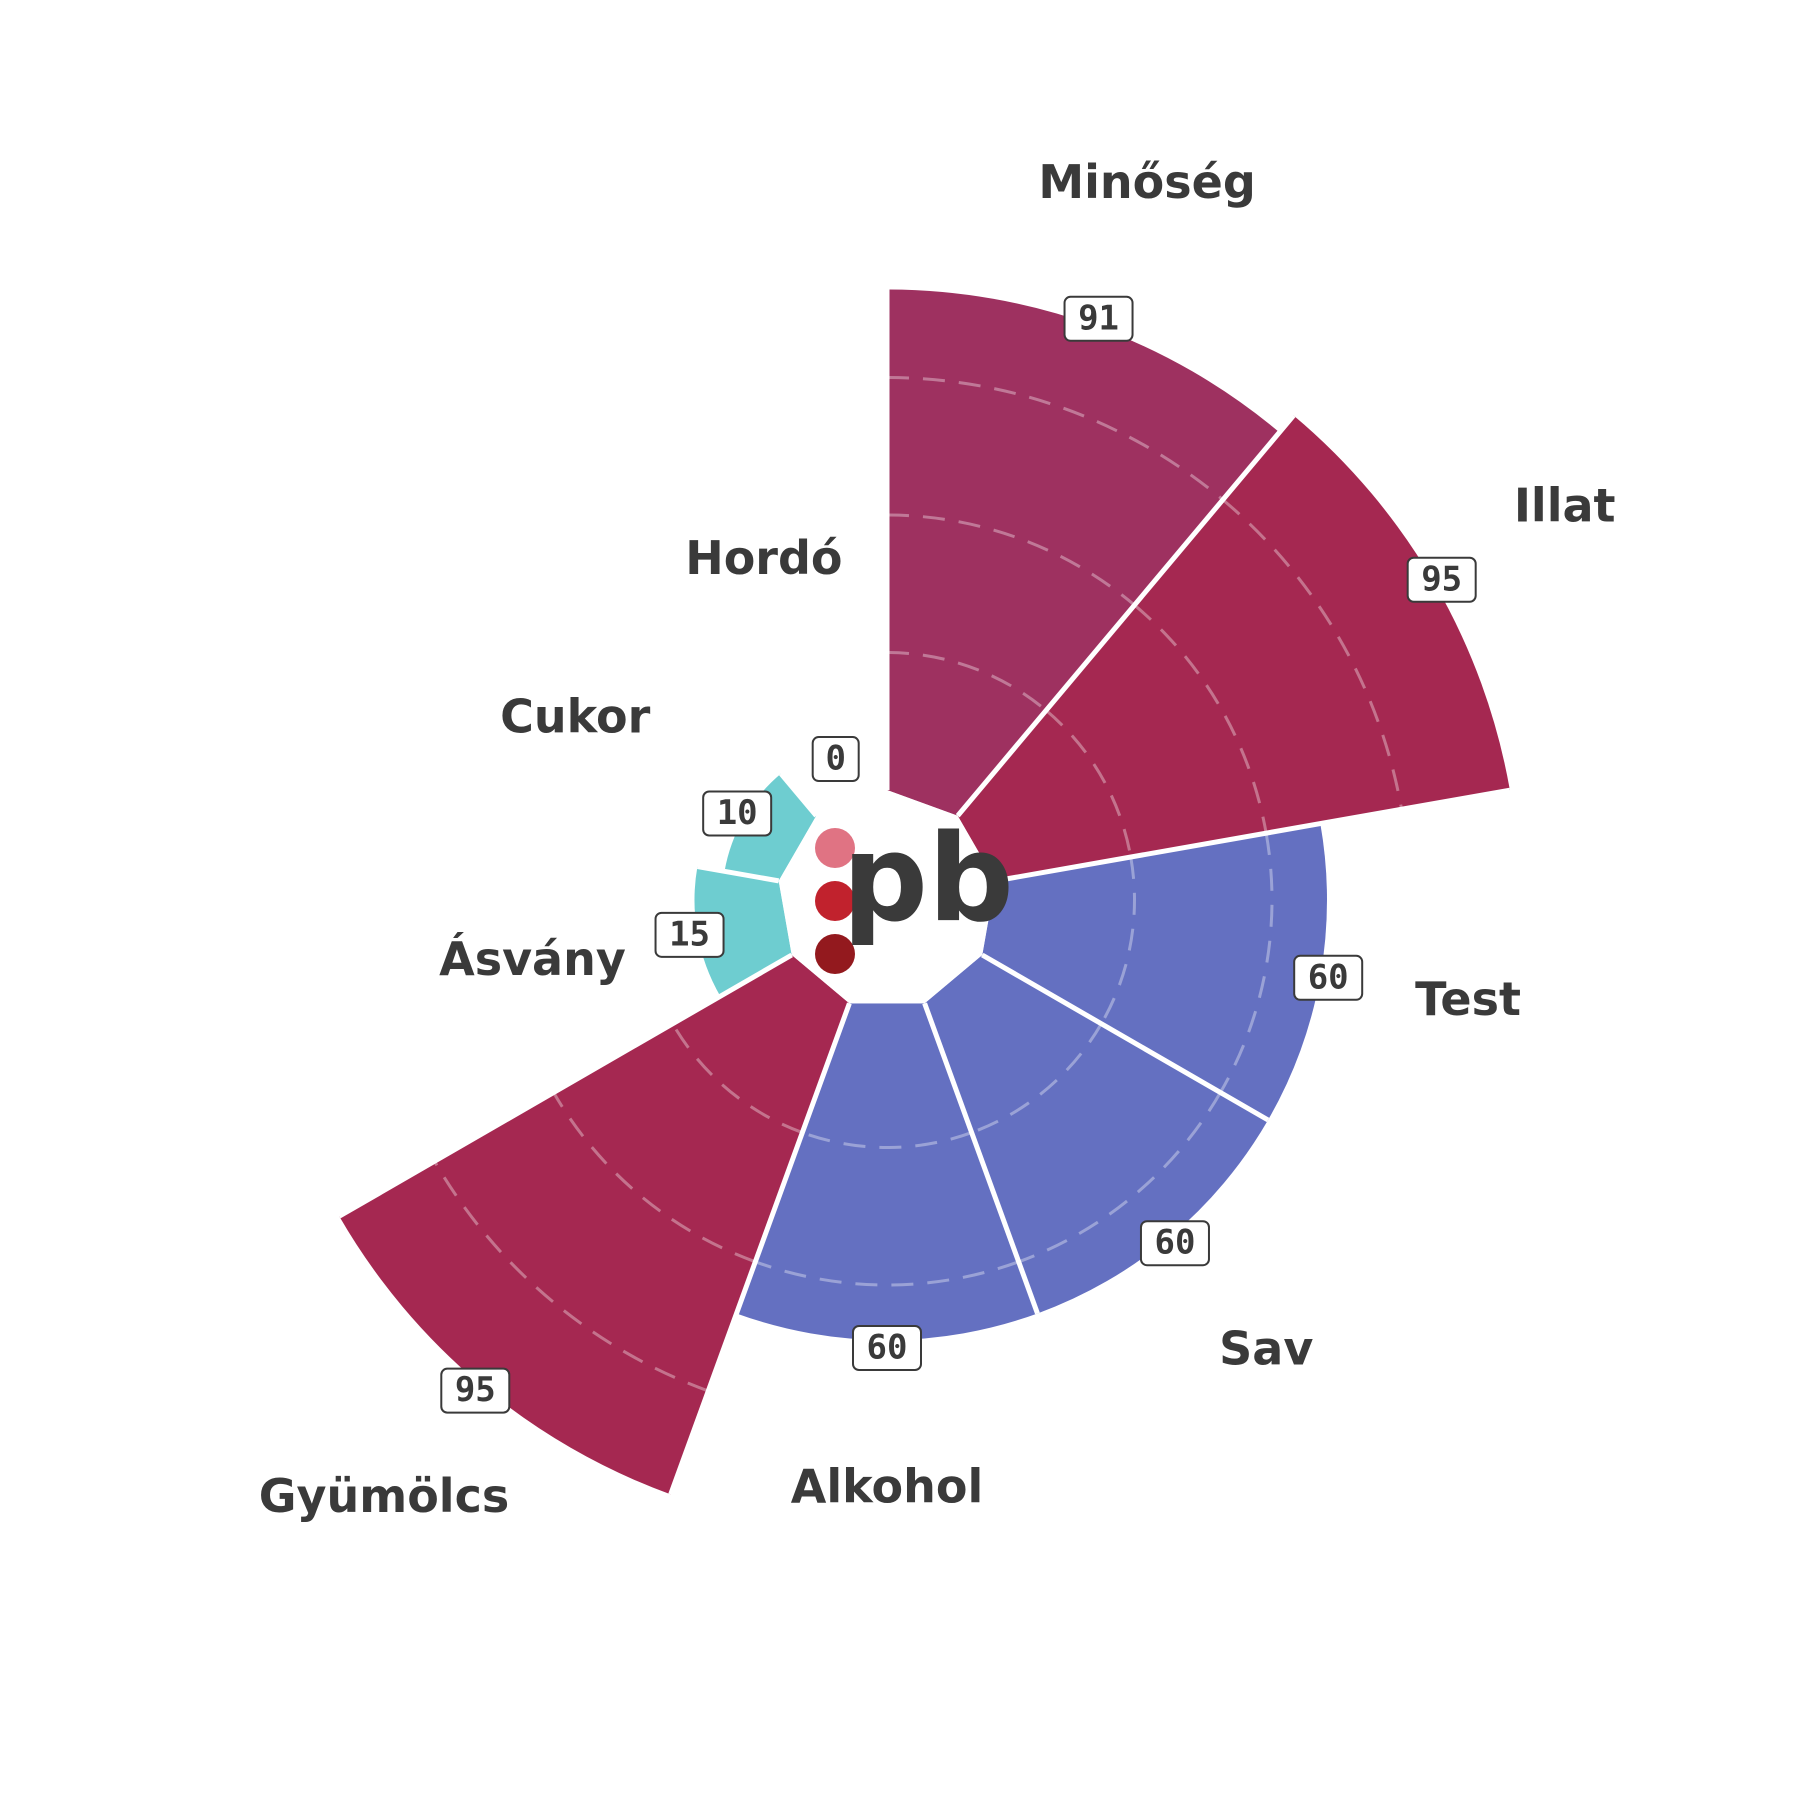 The width and height of the screenshot is (1800, 1800). What do you see at coordinates (532, 959) in the screenshot?
I see `category-label: Ásvány` at bounding box center [532, 959].